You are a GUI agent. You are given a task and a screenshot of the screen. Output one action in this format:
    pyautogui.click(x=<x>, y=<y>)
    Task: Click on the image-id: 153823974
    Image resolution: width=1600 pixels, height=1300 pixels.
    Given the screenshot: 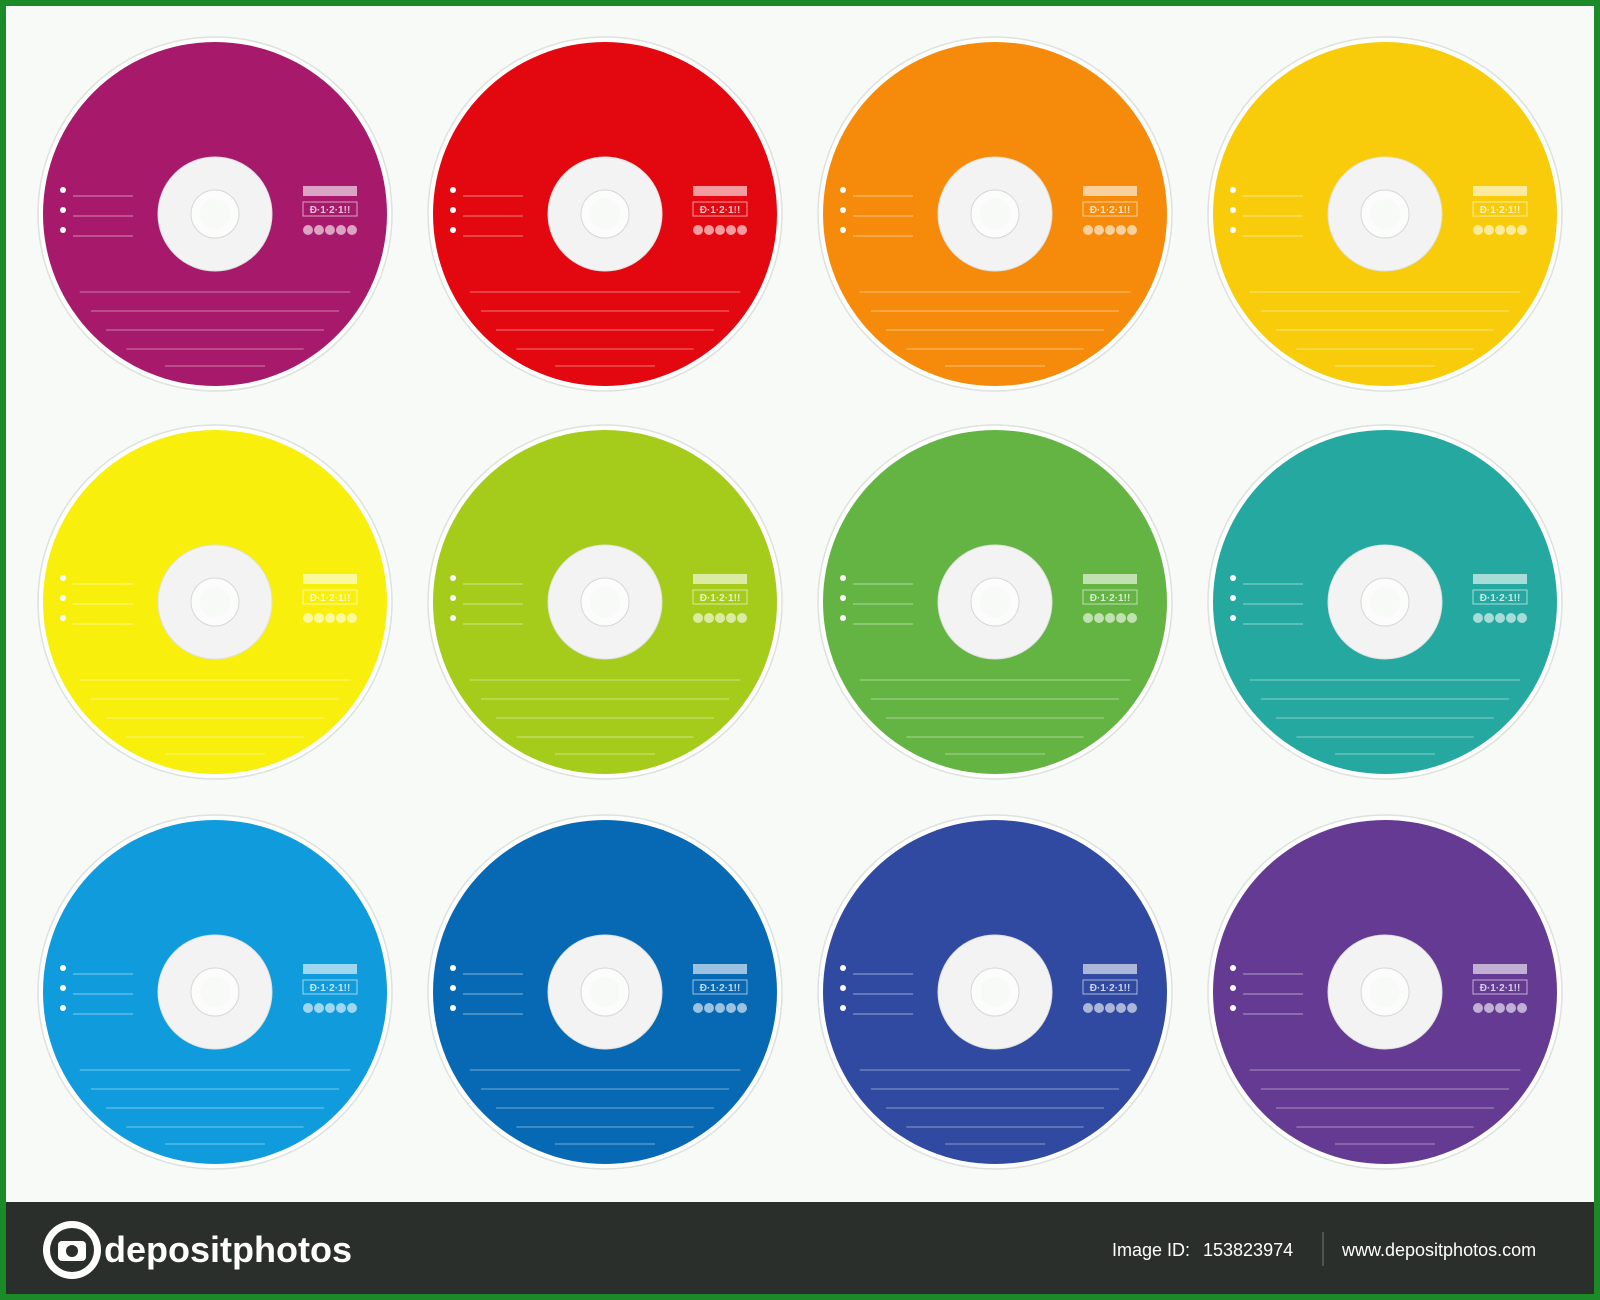 What is the action you would take?
    pyautogui.click(x=1248, y=1250)
    